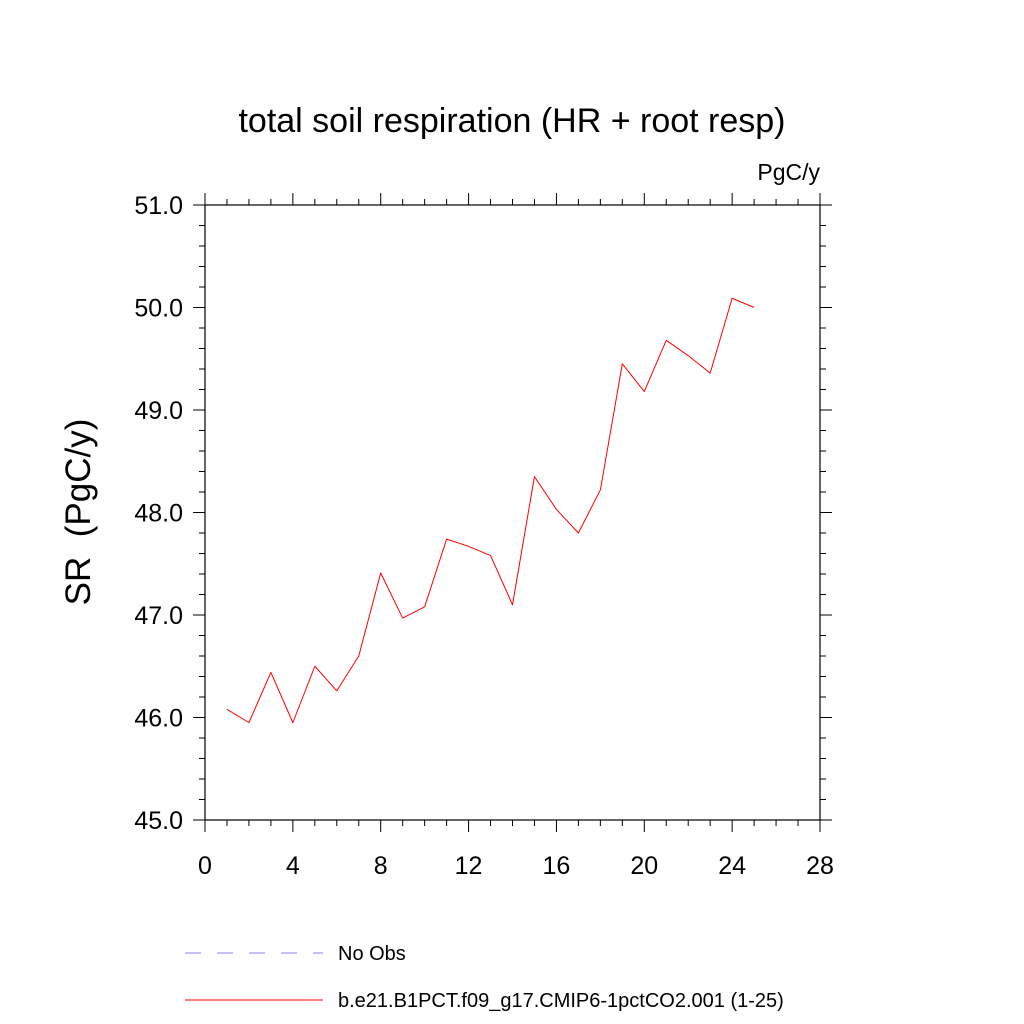 The image size is (1024, 1024). I want to click on chart-title: total soil respiration (HR + root resp), so click(511, 121).